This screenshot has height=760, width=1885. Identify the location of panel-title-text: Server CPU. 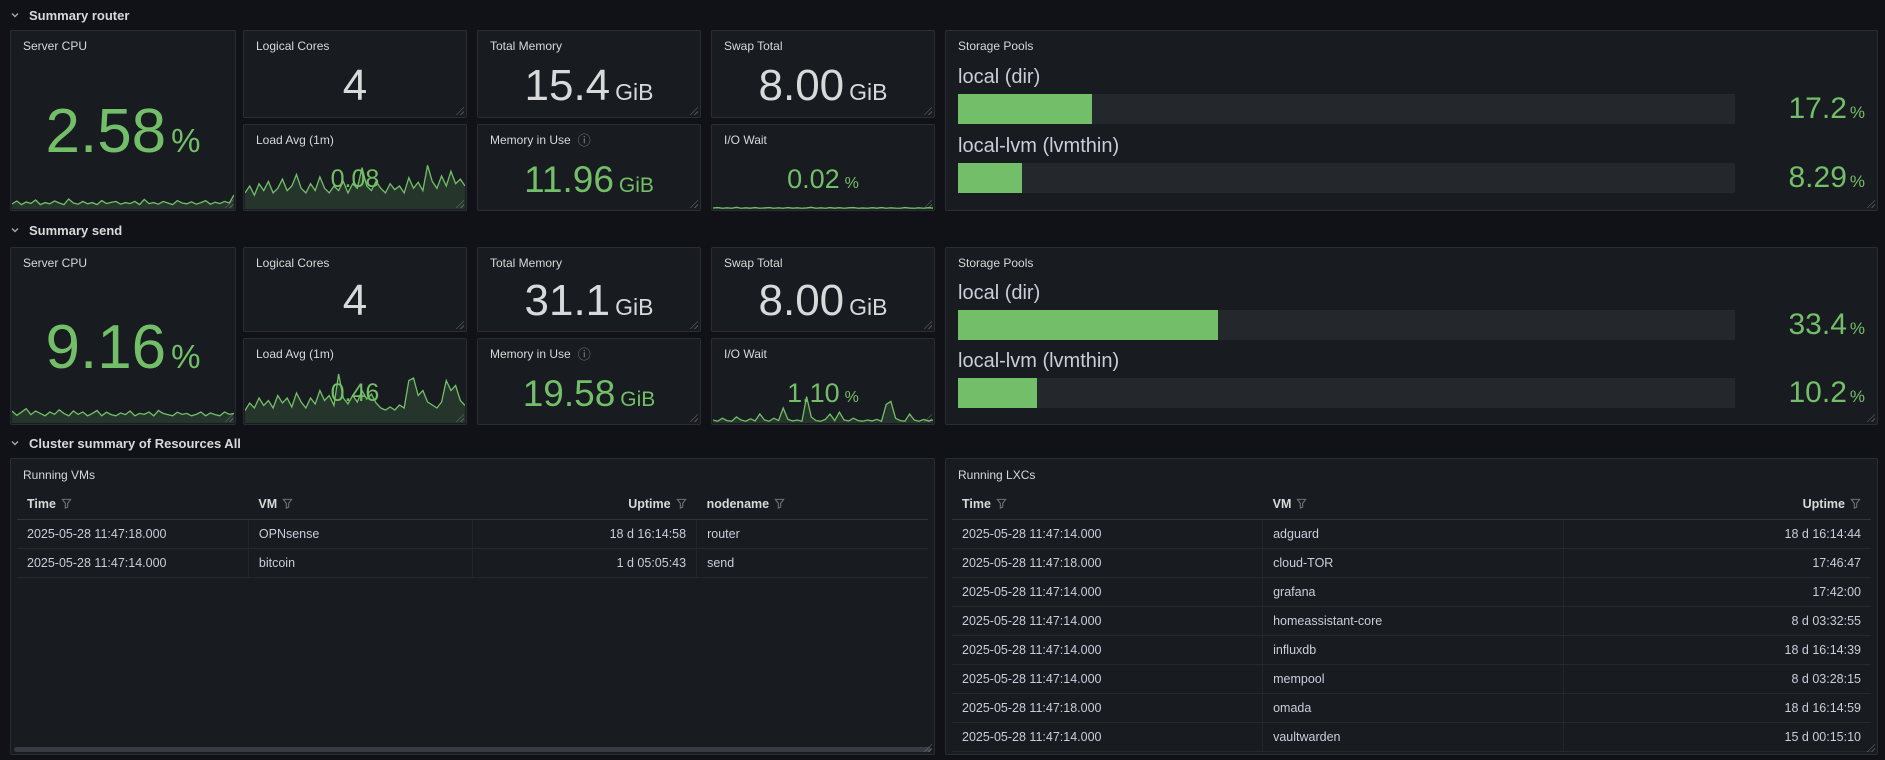
(55, 46).